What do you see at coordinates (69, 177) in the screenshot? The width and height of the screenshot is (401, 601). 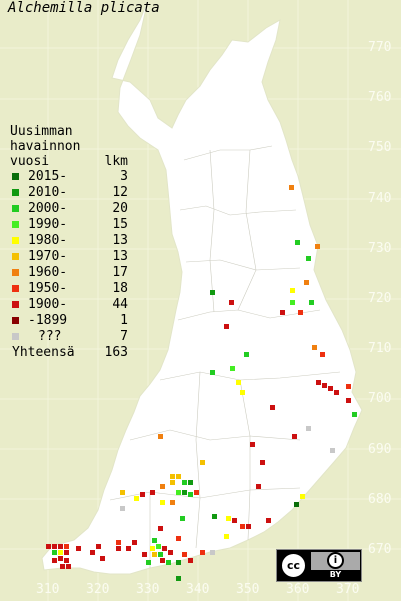 I see `legend-item: 2015- 3` at bounding box center [69, 177].